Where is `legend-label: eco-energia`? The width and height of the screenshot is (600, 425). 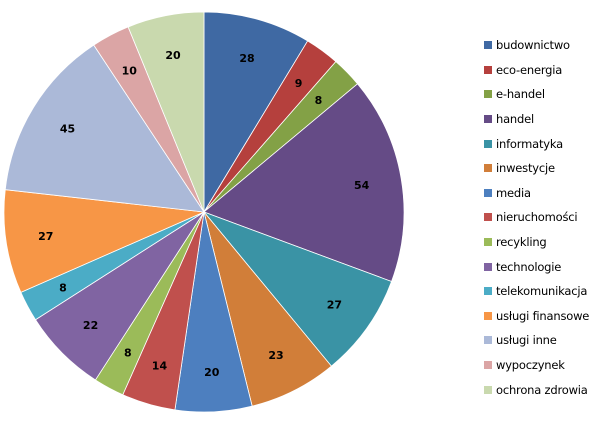
legend-label: eco-energia is located at coordinates (529, 69).